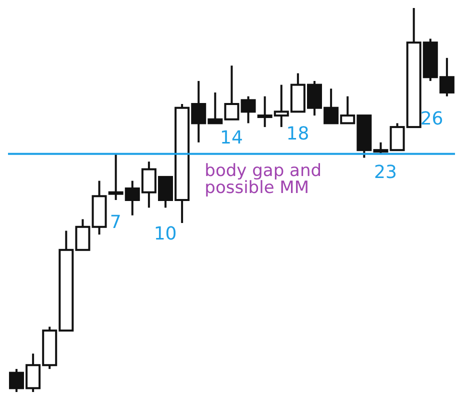 The image size is (469, 400). I want to click on annotation: 18, so click(298, 134).